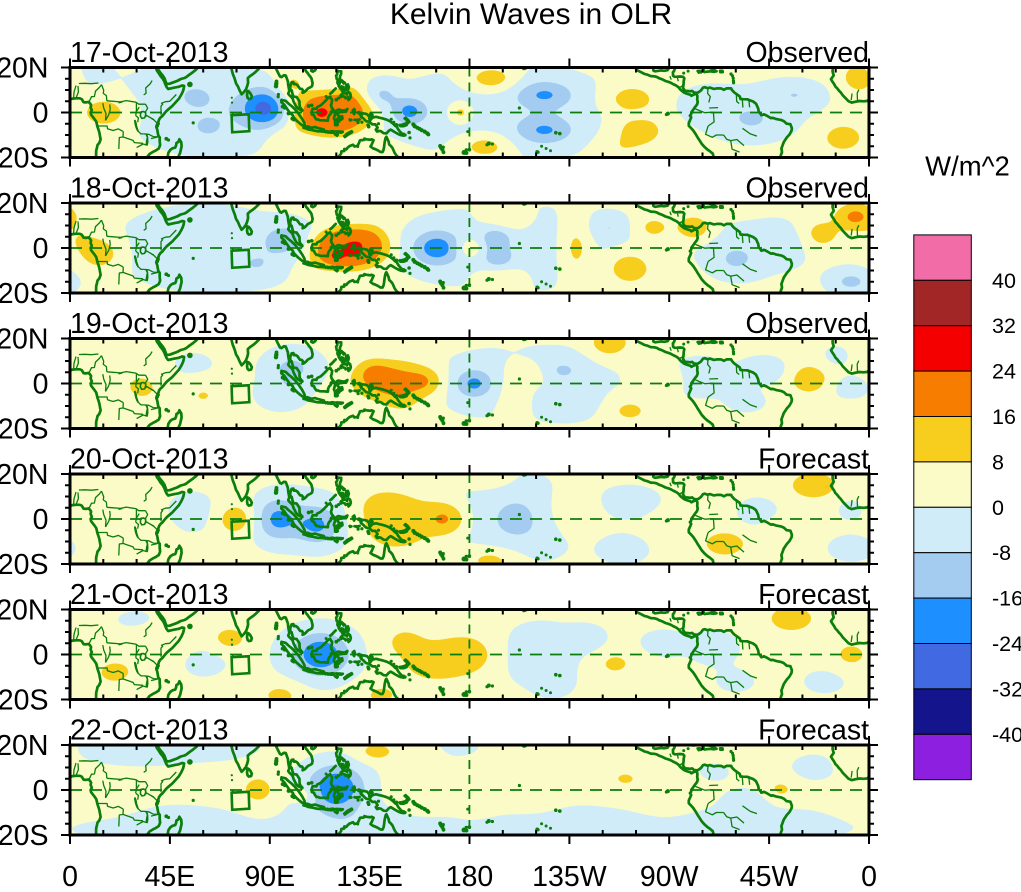 Image resolution: width=1021 pixels, height=892 pixels. Describe the element at coordinates (1006, 599) in the screenshot. I see `svg-text: -16` at that location.